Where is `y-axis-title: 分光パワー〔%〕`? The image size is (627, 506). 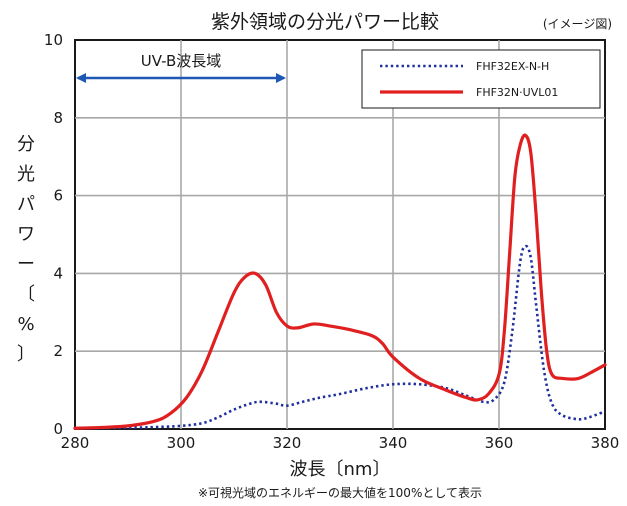 y-axis-title: 分光パワー〔%〕 is located at coordinates (26, 249).